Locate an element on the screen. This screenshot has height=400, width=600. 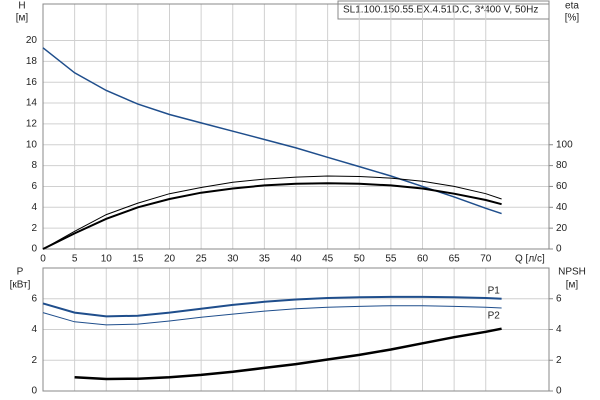
y-axis-label: P is located at coordinates (20, 272).